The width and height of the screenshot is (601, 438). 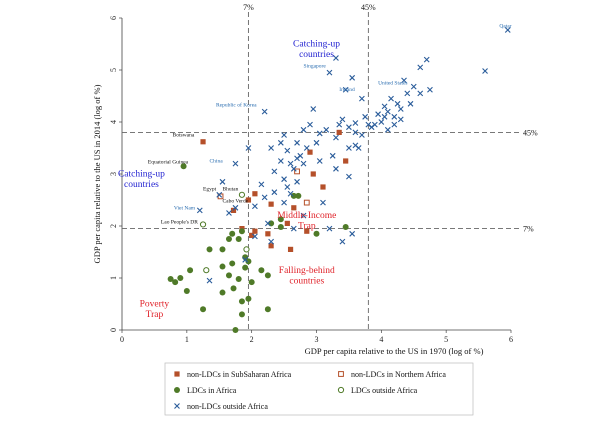 What do you see at coordinates (317, 339) in the screenshot?
I see `x-tick-label: 3` at bounding box center [317, 339].